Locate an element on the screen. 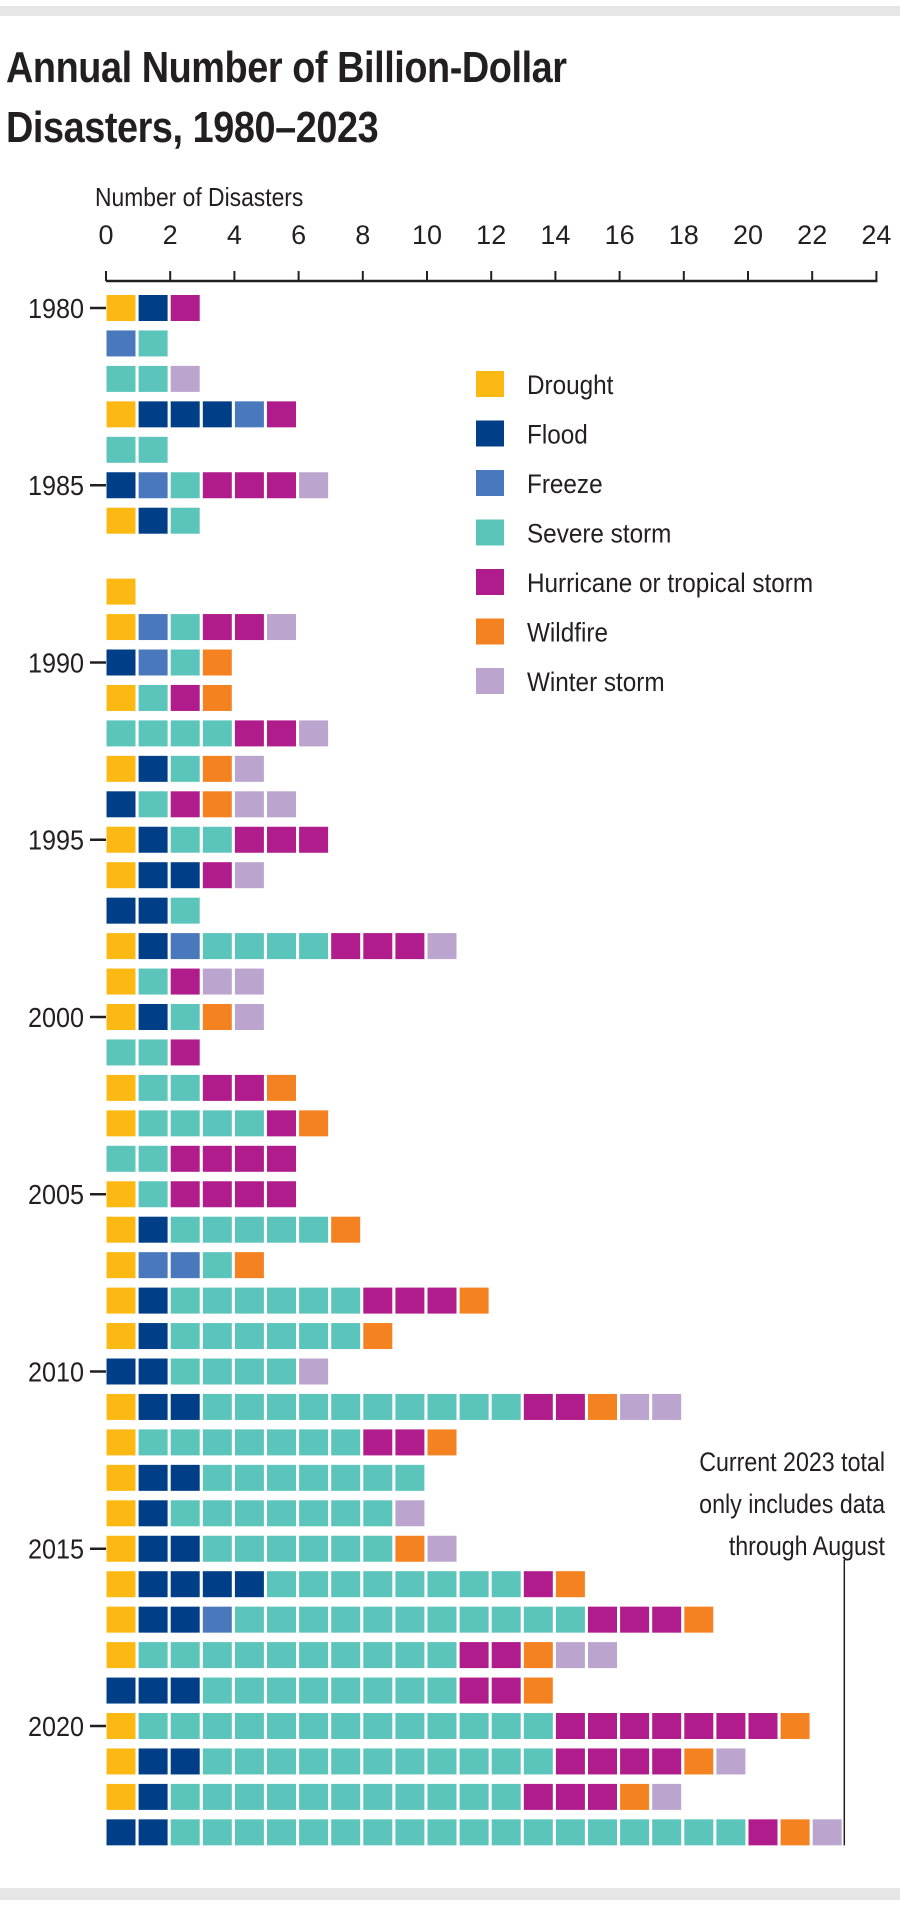  x-tick-label: 6 is located at coordinates (298, 235).